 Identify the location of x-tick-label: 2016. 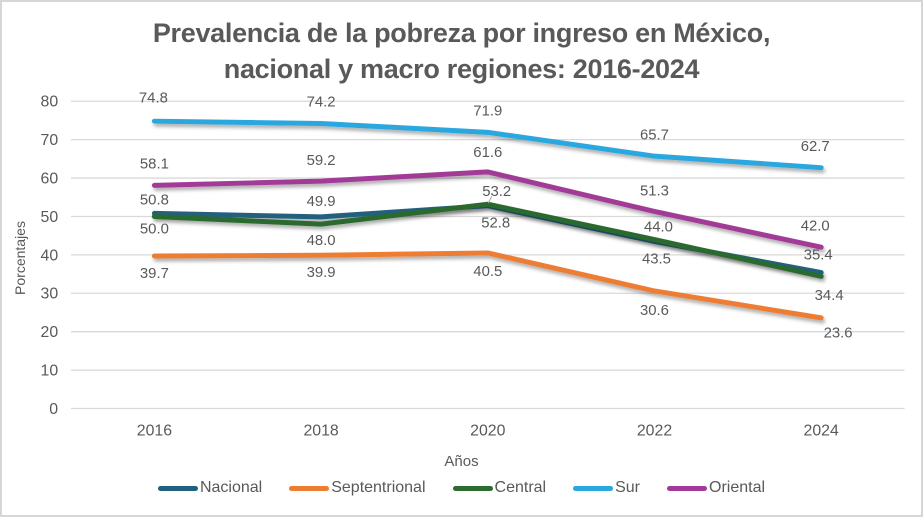
(154, 431).